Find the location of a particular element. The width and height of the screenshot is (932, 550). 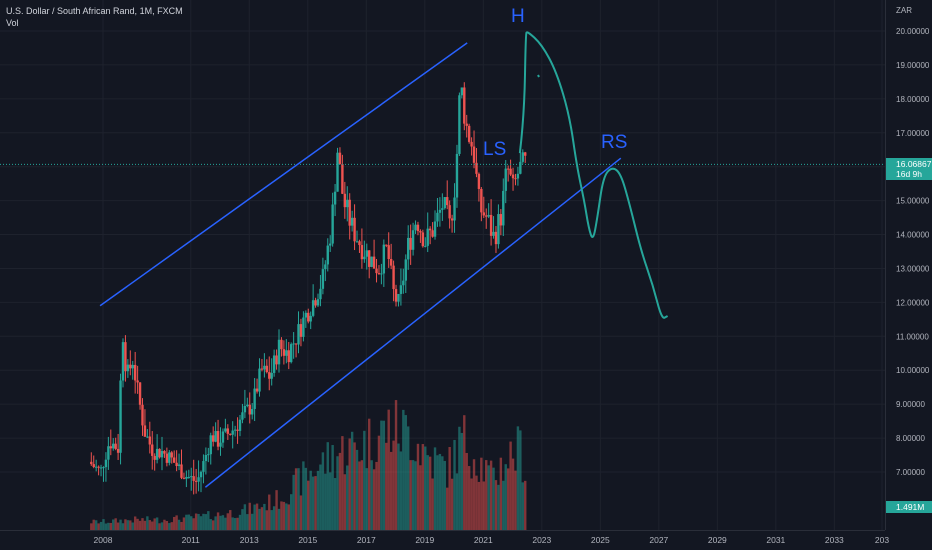

price-tick-label: 18.00000 is located at coordinates (913, 99).